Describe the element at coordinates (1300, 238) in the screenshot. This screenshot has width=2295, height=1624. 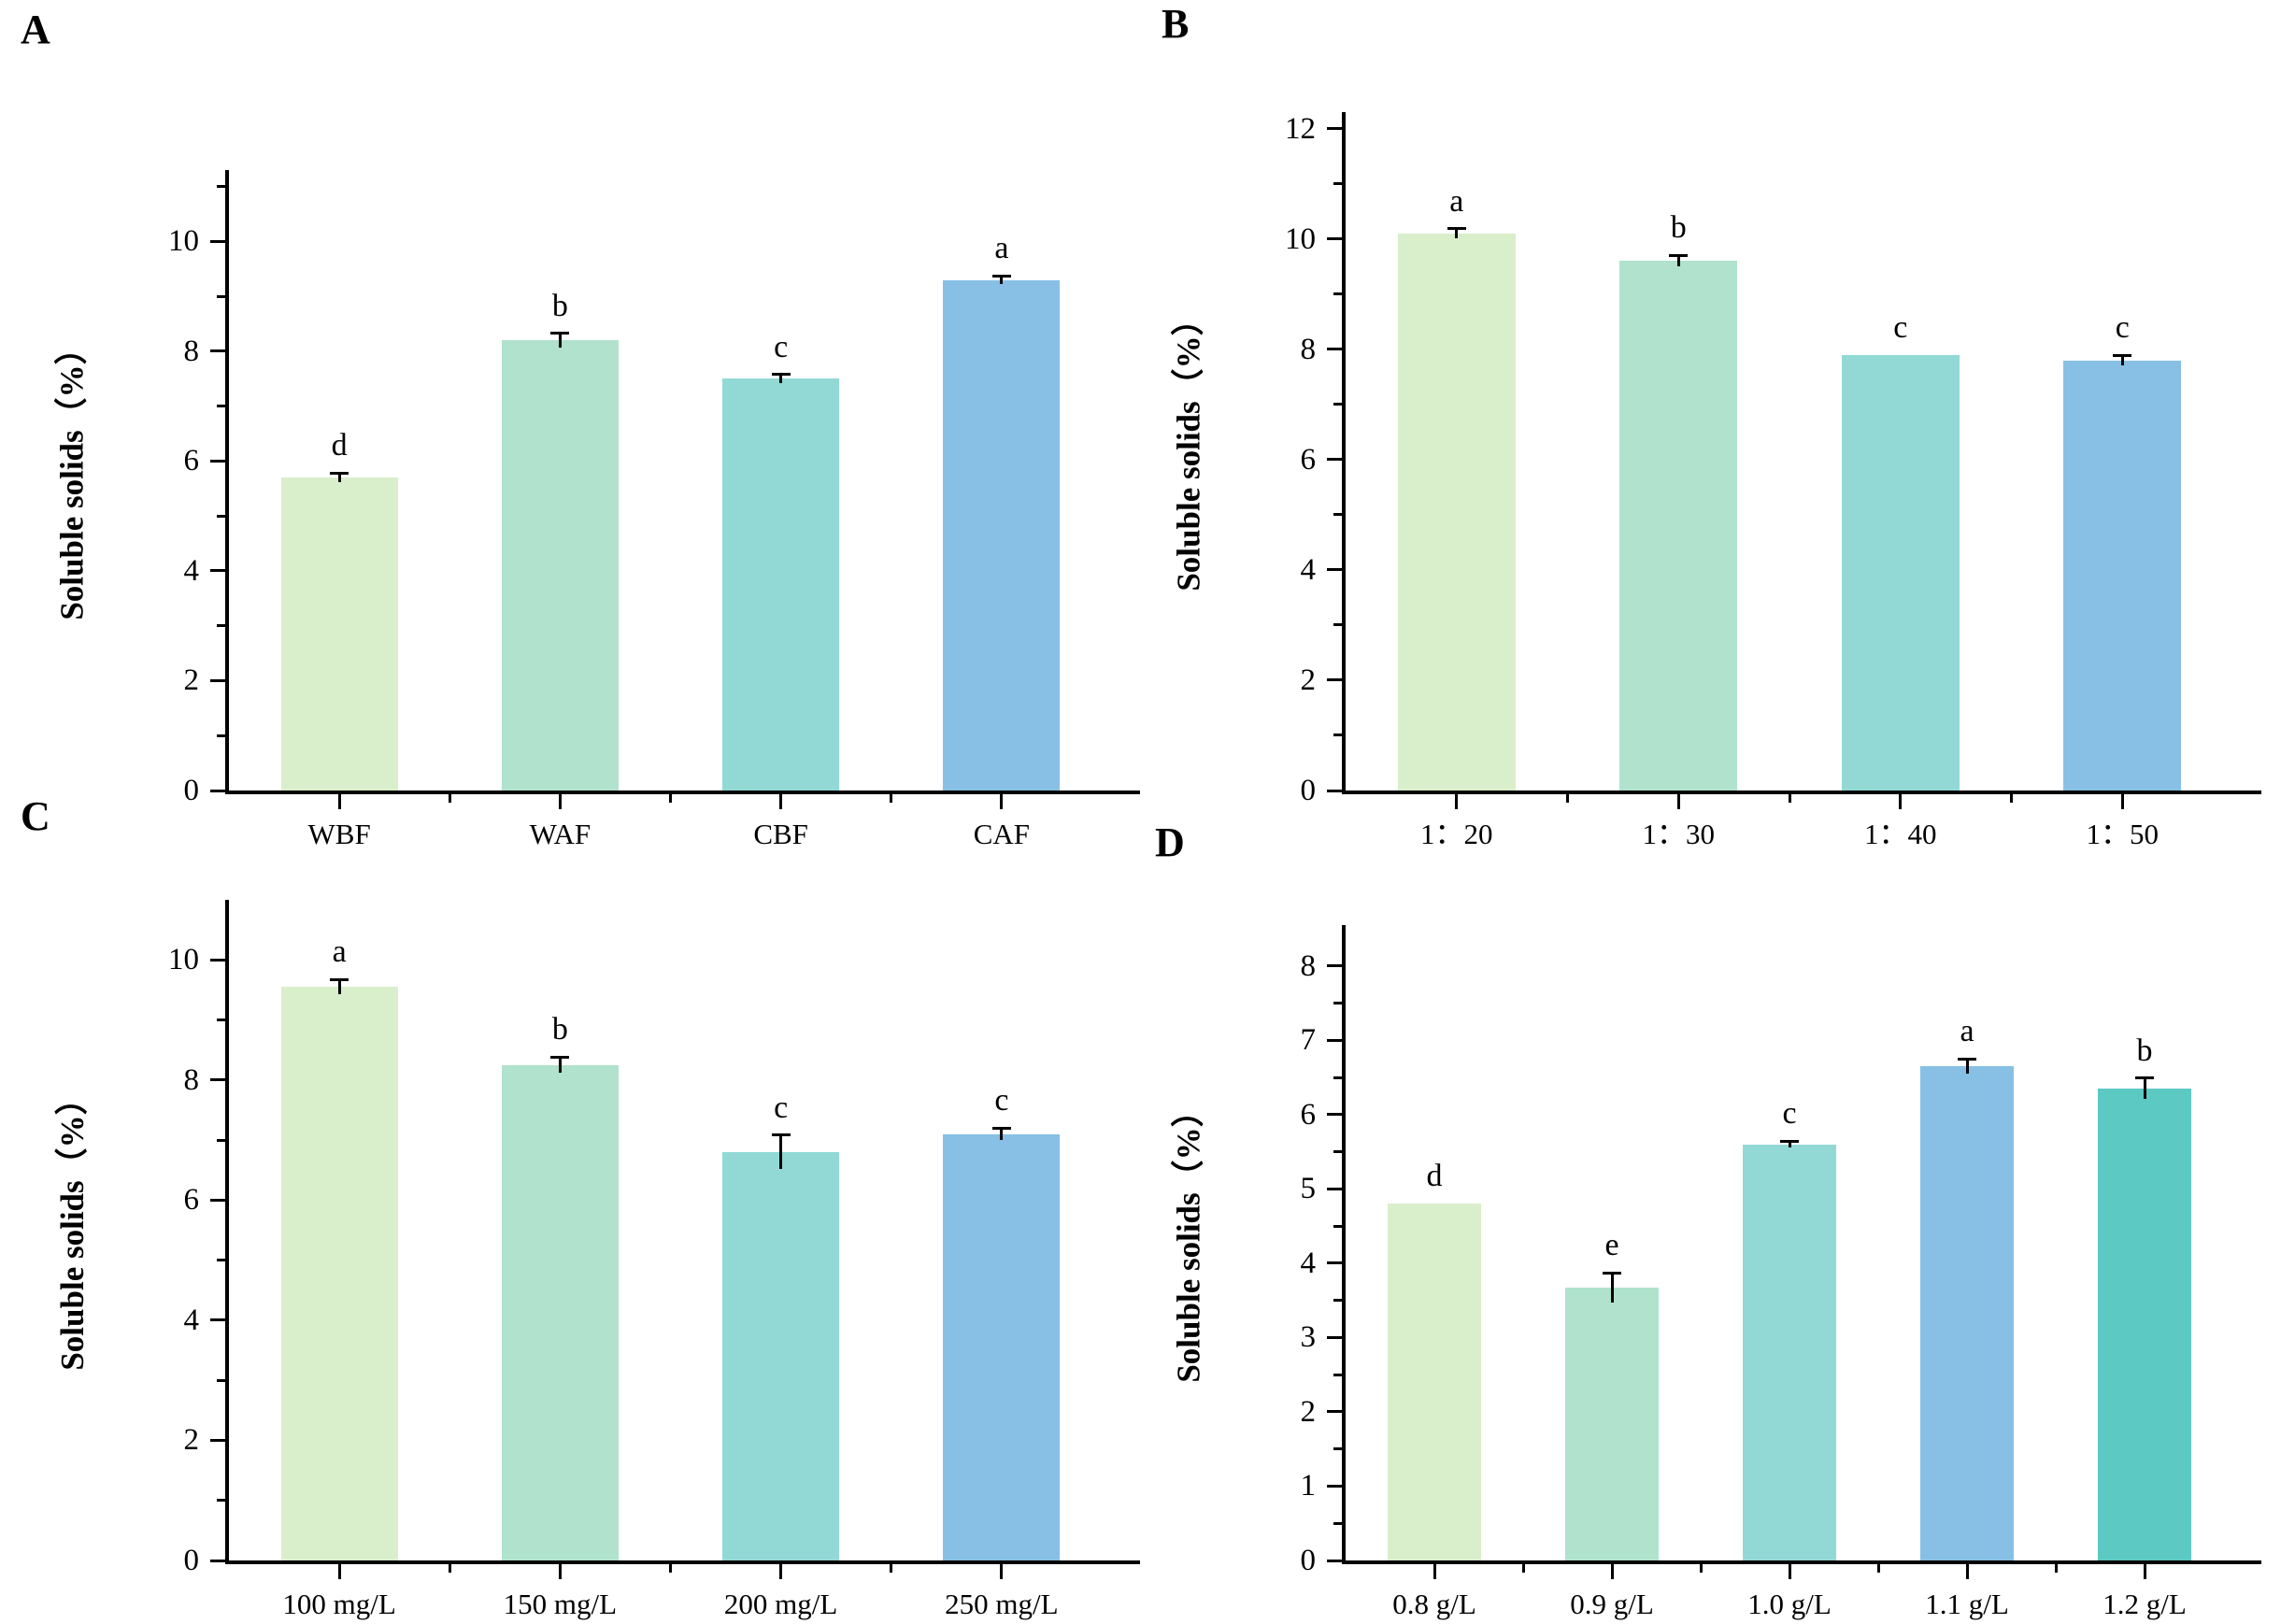
I see `y-tick-label: 10` at that location.